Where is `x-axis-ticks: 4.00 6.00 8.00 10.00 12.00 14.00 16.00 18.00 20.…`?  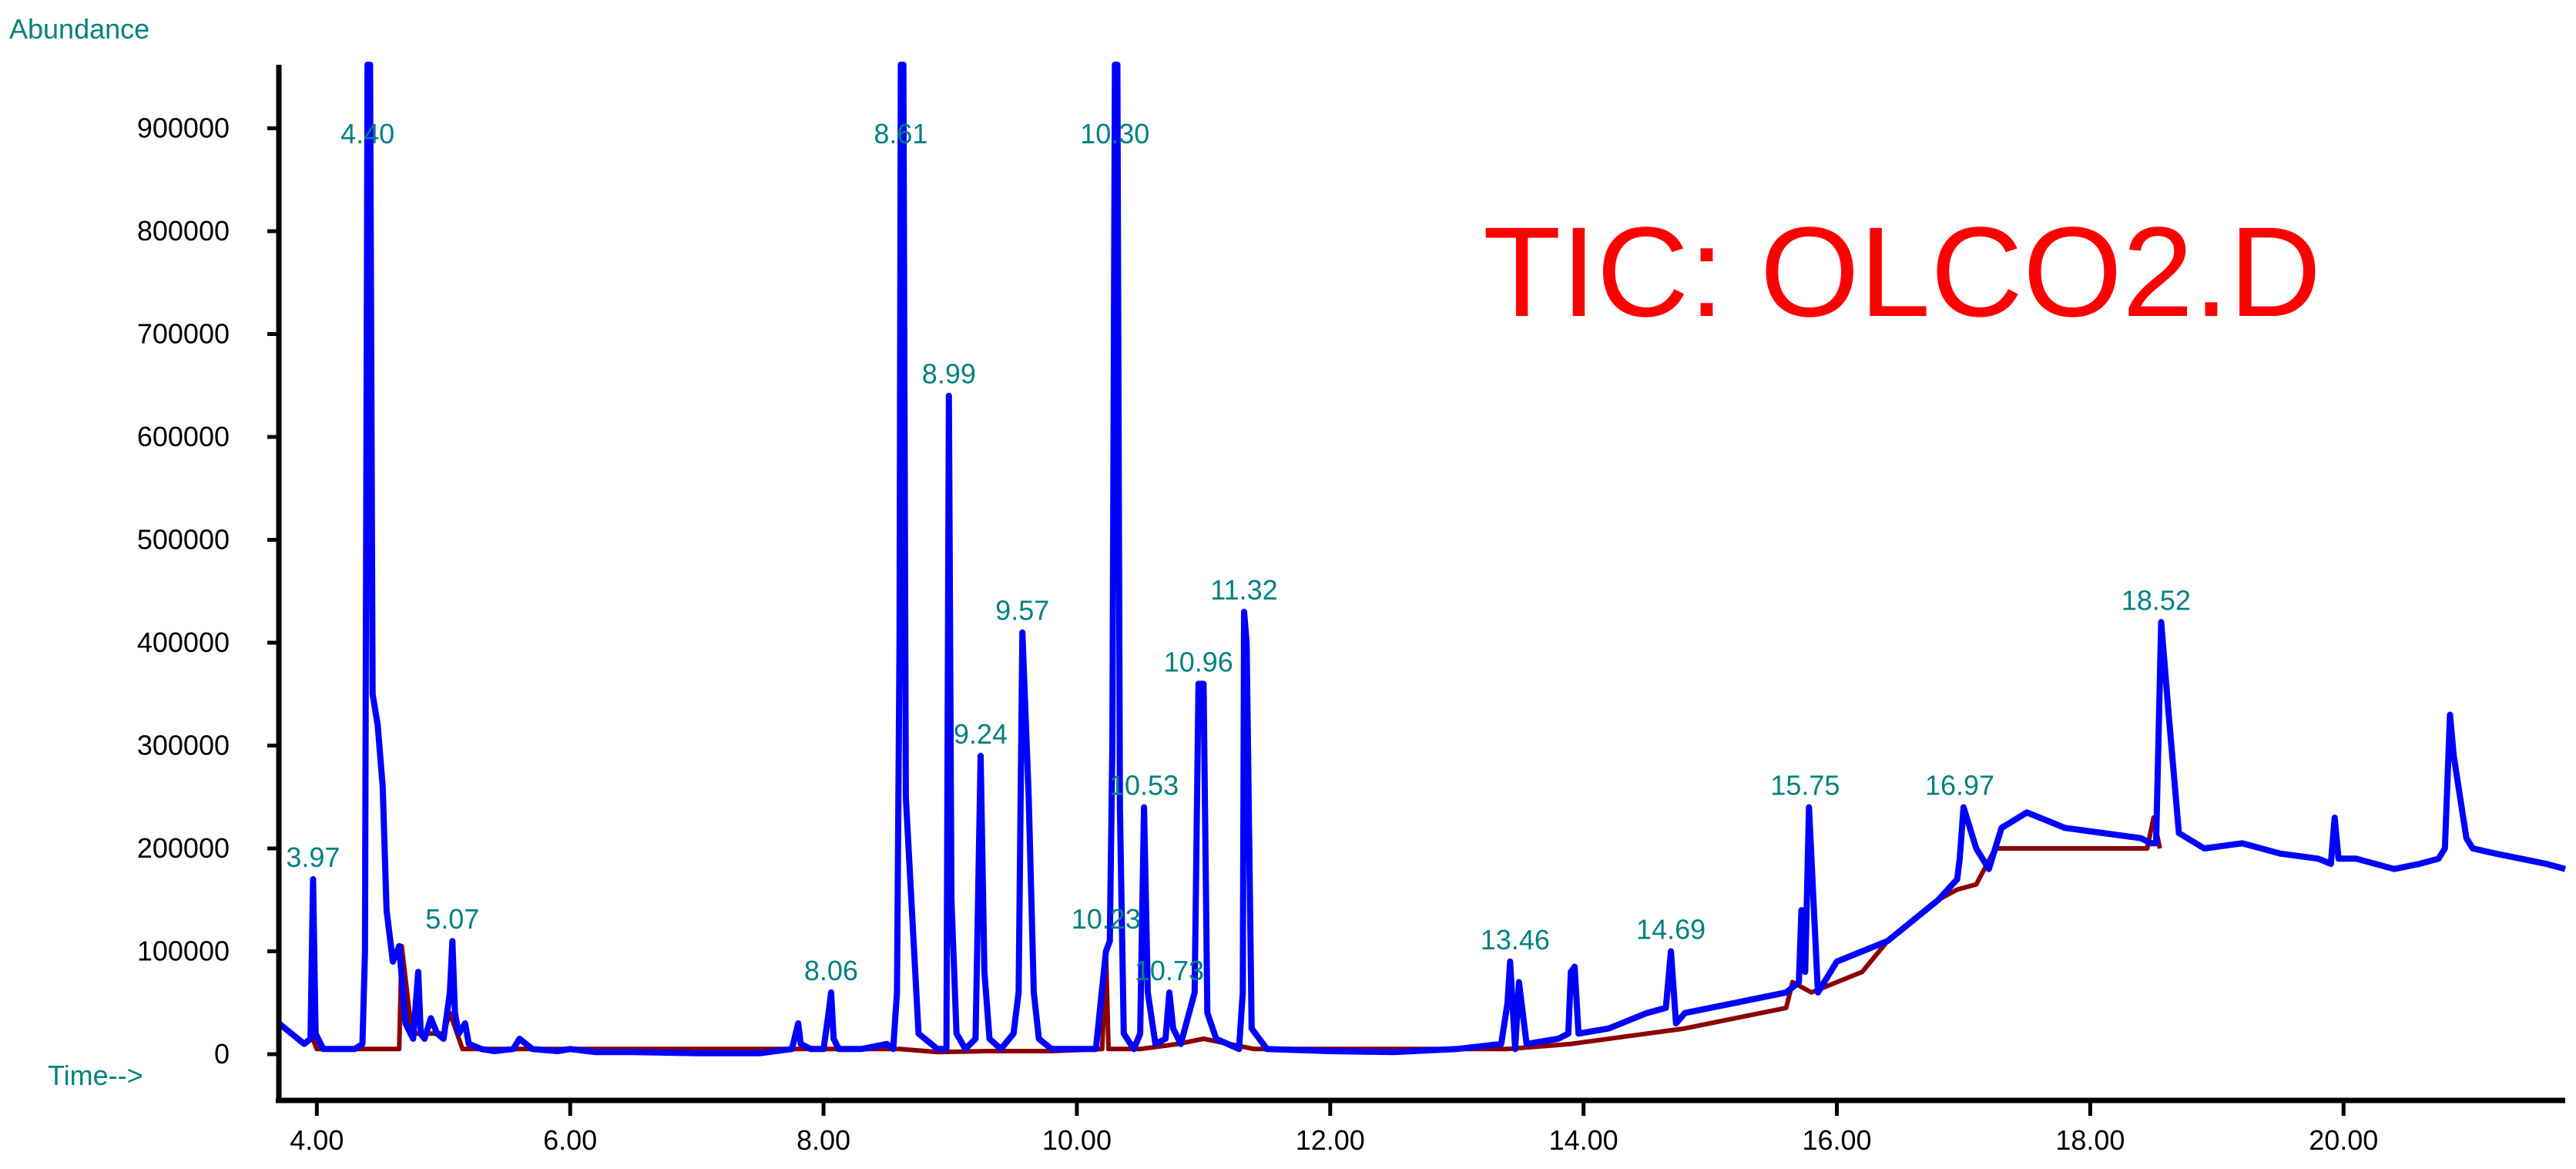 x-axis-ticks: 4.00 6.00 8.00 10.00 12.00 14.00 16.00 18.00 20.… is located at coordinates (1334, 1128).